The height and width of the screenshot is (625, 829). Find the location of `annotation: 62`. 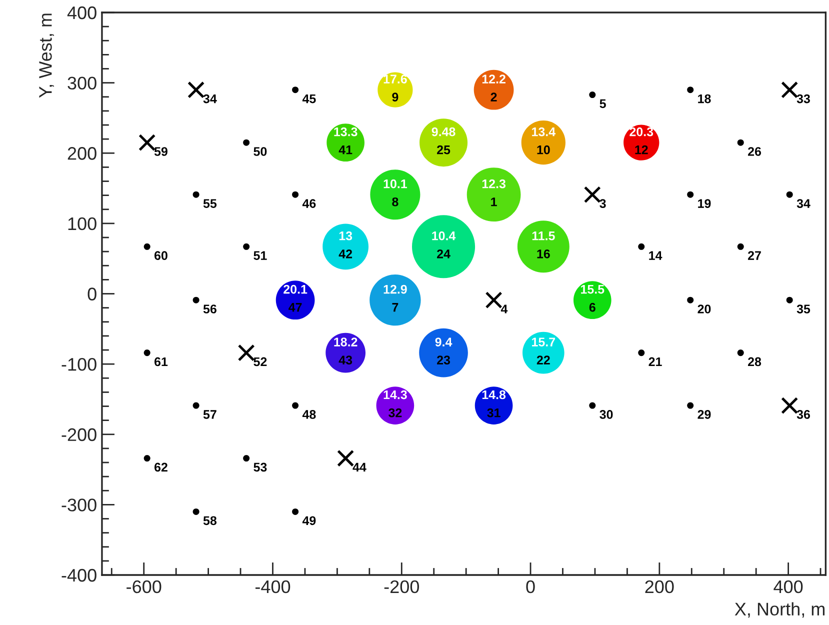

annotation: 62 is located at coordinates (161, 467).